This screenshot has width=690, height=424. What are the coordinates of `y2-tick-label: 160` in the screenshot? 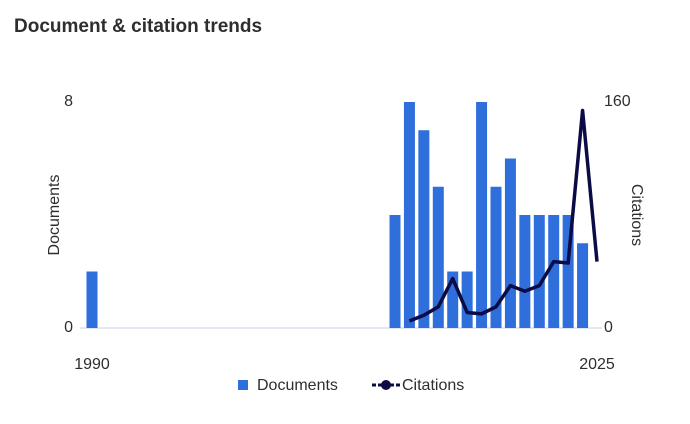 It's located at (617, 101).